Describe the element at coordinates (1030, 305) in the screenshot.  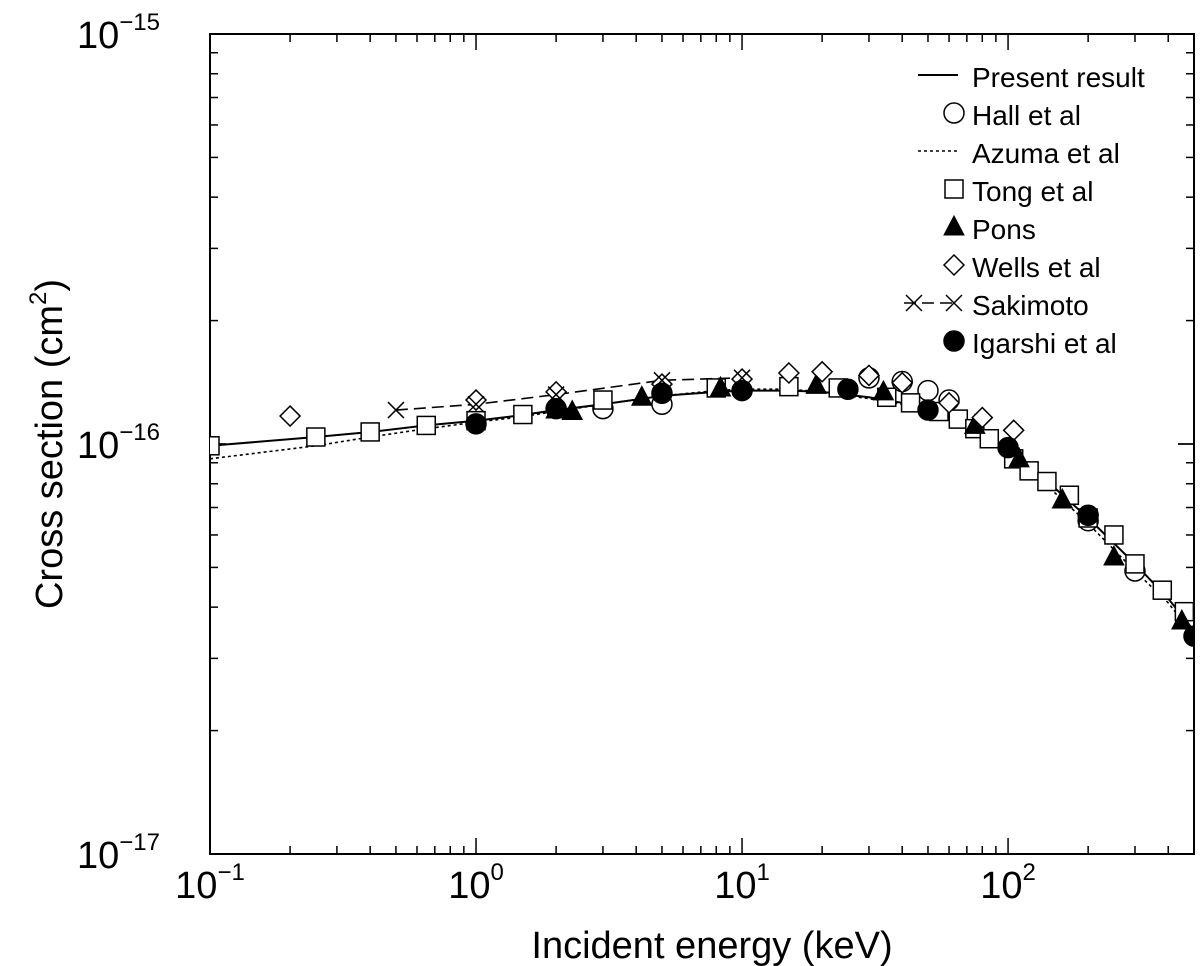
I see `legend-label: Sakimoto` at that location.